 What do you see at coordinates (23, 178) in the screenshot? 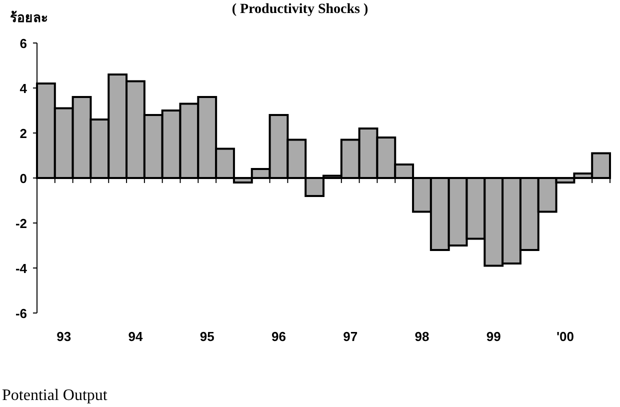
I see `y-tick-label: 0` at bounding box center [23, 178].